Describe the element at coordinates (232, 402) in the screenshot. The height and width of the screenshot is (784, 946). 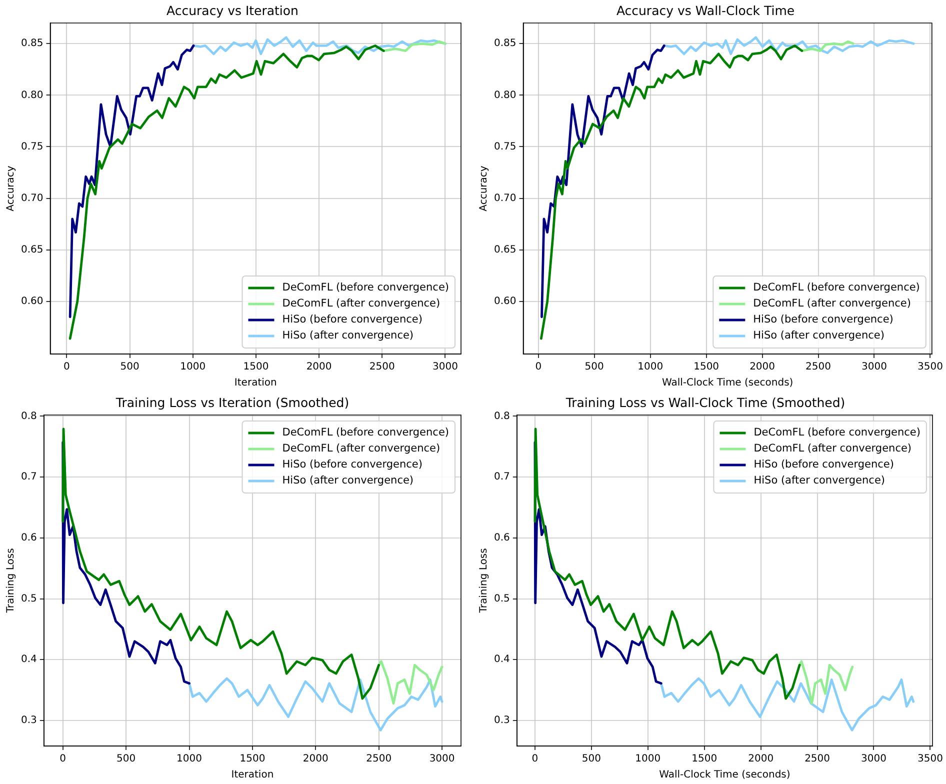
I see `chart-title: Training Loss vs Iteration (Smoothed)` at that location.